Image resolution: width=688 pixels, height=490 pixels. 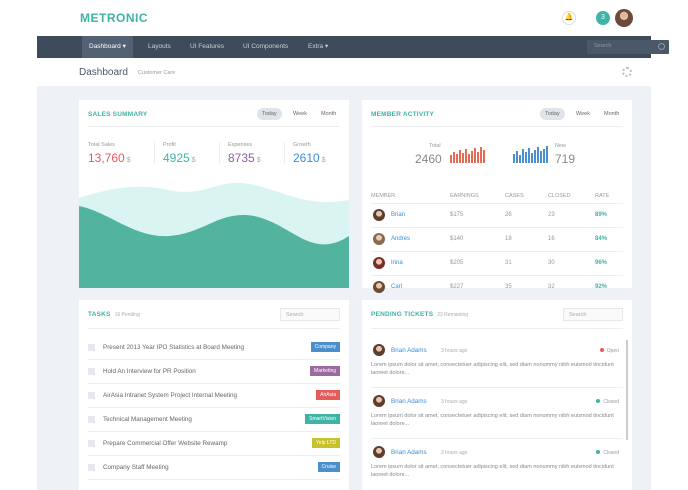 I want to click on column-header-member: MEMBER, so click(x=383, y=196).